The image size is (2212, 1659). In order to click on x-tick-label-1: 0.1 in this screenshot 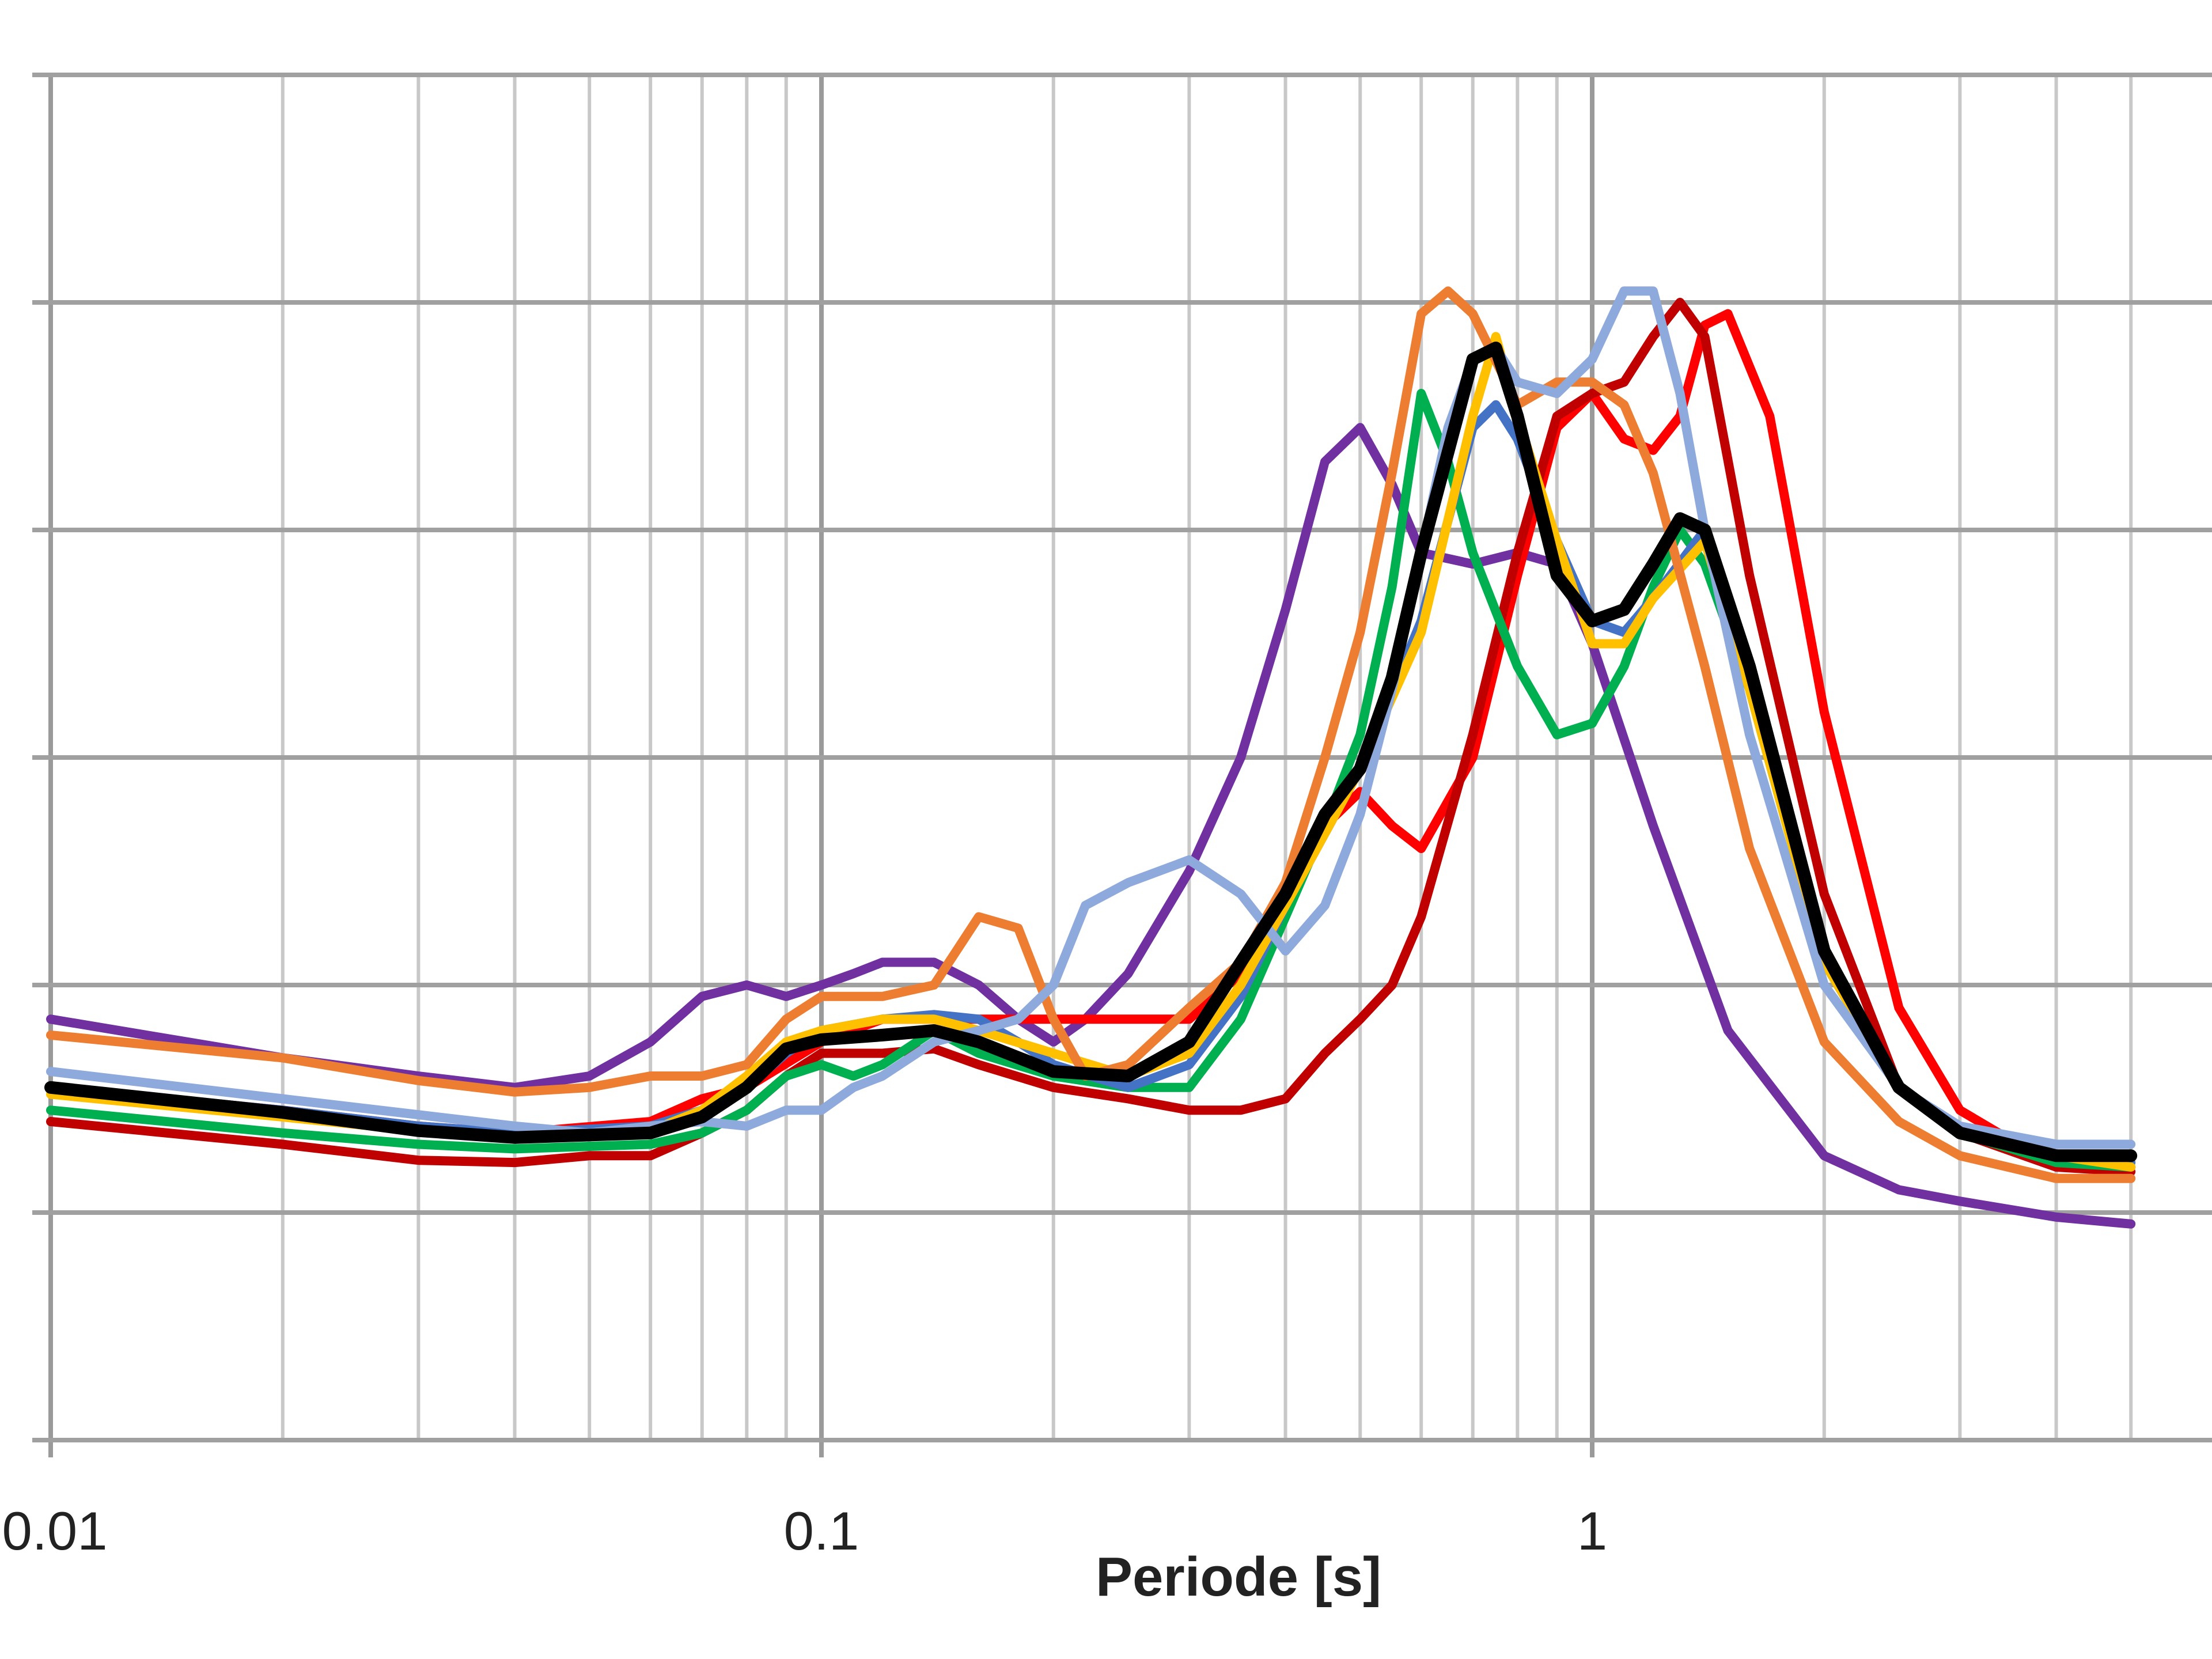, I will do `click(821, 1531)`.